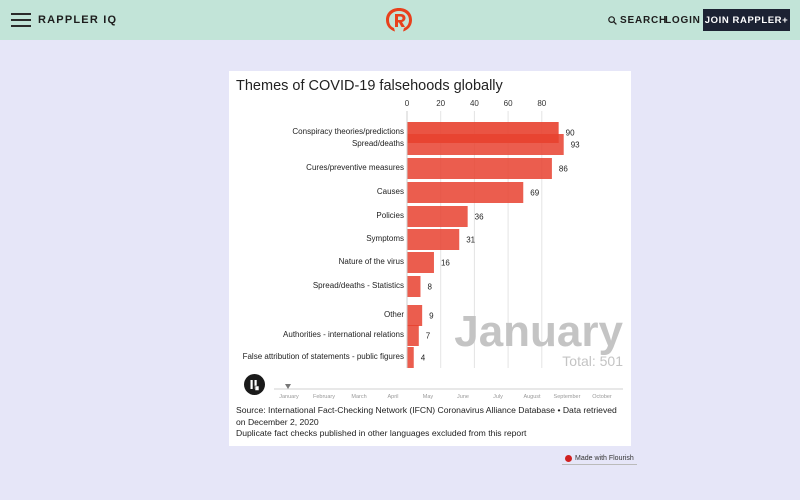  I want to click on total-label: Total: 501, so click(592, 361).